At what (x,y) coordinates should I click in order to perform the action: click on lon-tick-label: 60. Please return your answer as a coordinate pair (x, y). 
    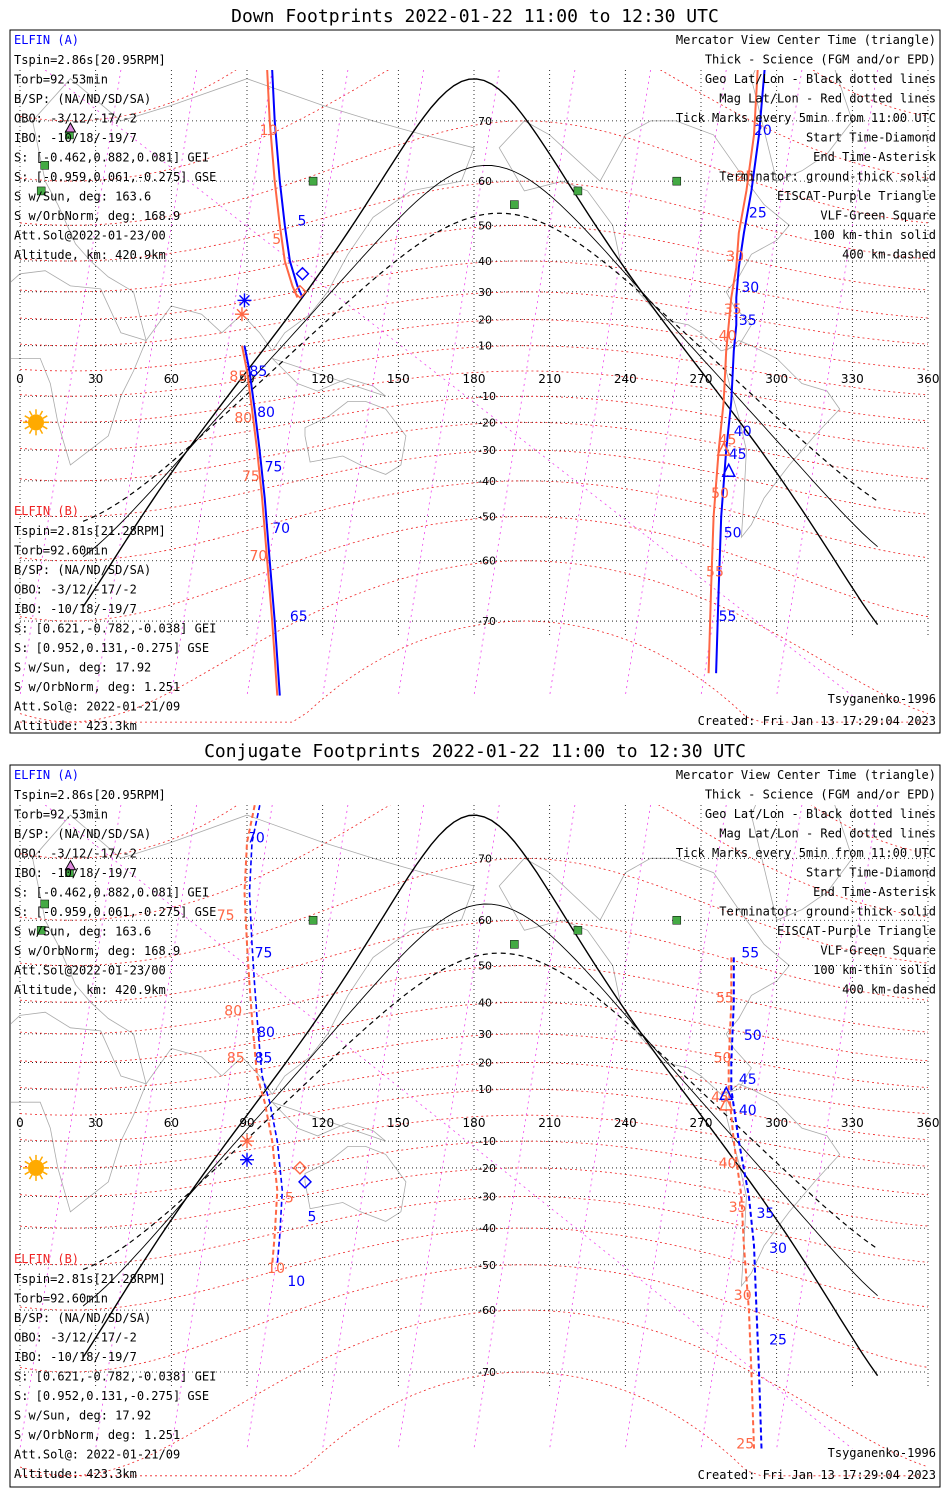
    Looking at the image, I should click on (171, 1123).